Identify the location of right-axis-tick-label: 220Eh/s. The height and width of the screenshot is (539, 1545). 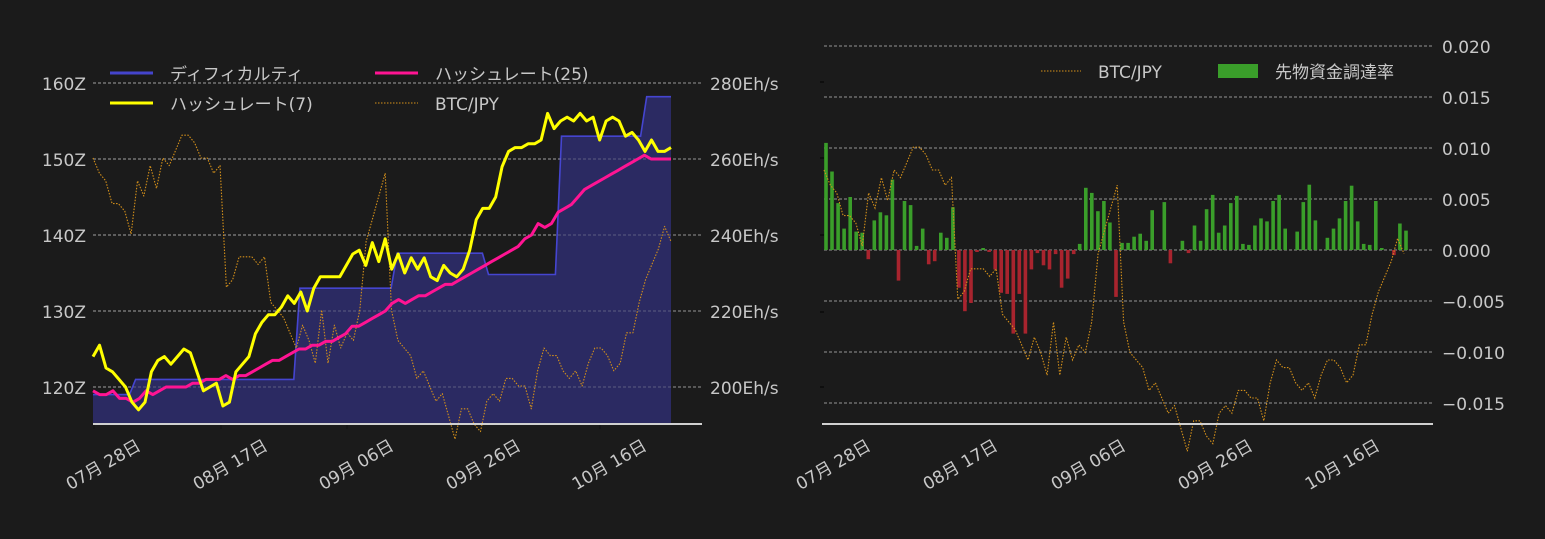
(744, 313).